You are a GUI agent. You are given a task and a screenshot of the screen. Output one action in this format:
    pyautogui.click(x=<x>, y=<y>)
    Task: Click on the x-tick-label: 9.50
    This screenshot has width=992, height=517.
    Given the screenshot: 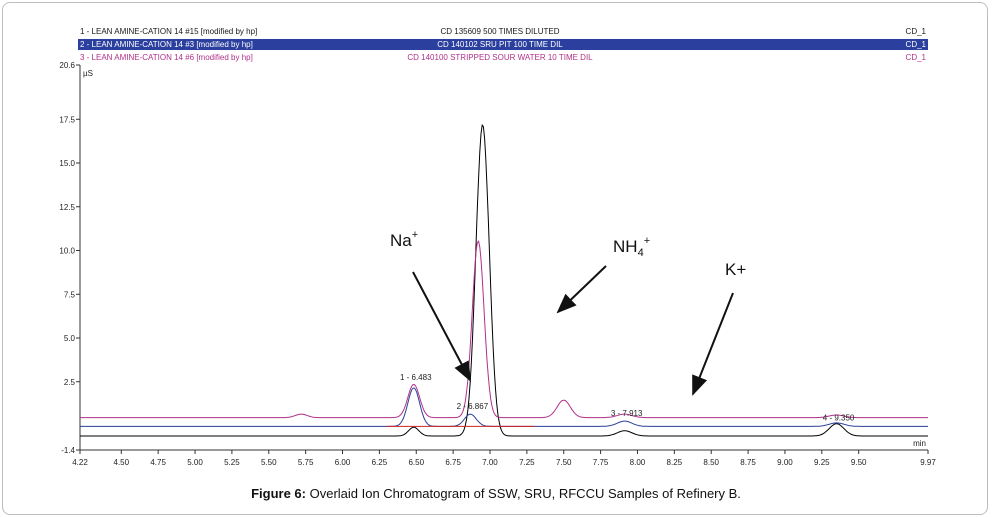 What is the action you would take?
    pyautogui.click(x=859, y=462)
    